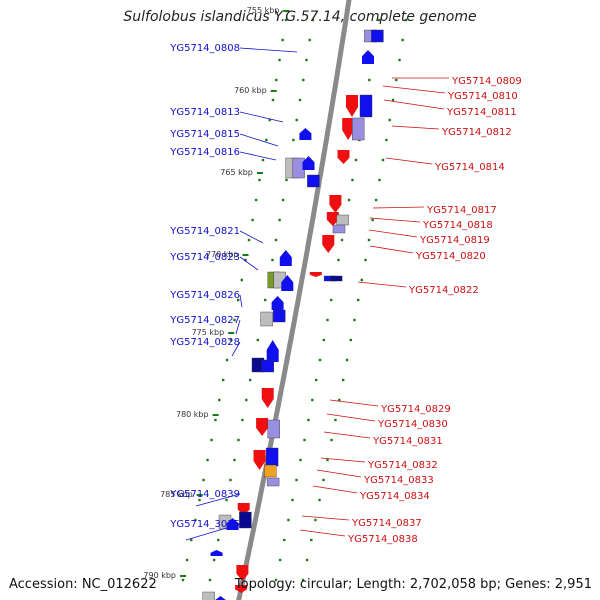  I want to click on right-gene-label: YG5714_0814, so click(469, 167).